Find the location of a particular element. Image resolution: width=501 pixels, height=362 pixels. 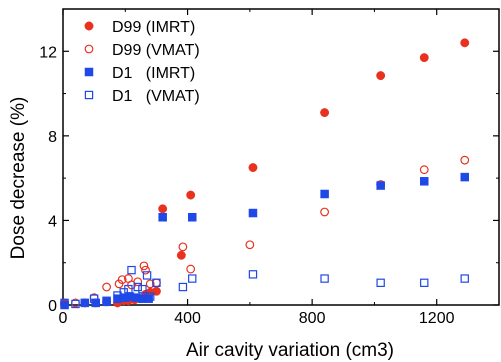

y-axis-title: Dose decrease (%) is located at coordinates (18, 178).